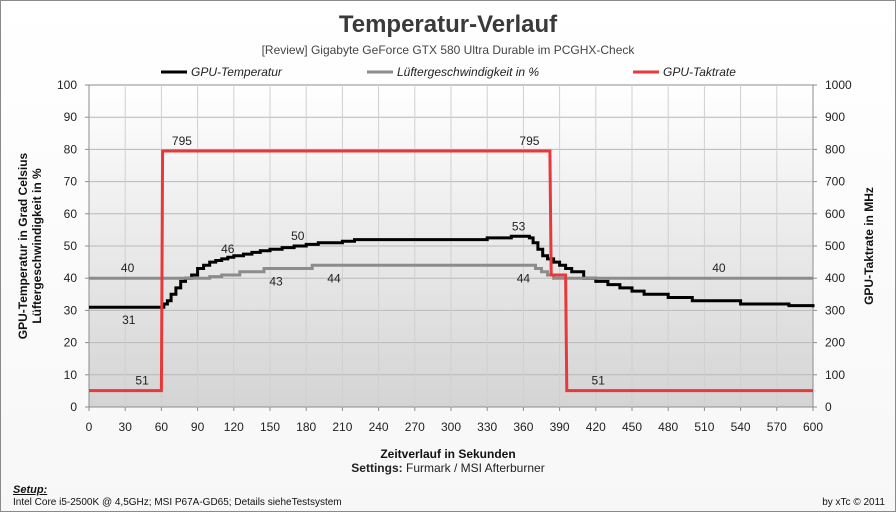 The height and width of the screenshot is (512, 896). Describe the element at coordinates (853, 502) in the screenshot. I see `copyright: by xTc © 2011` at that location.